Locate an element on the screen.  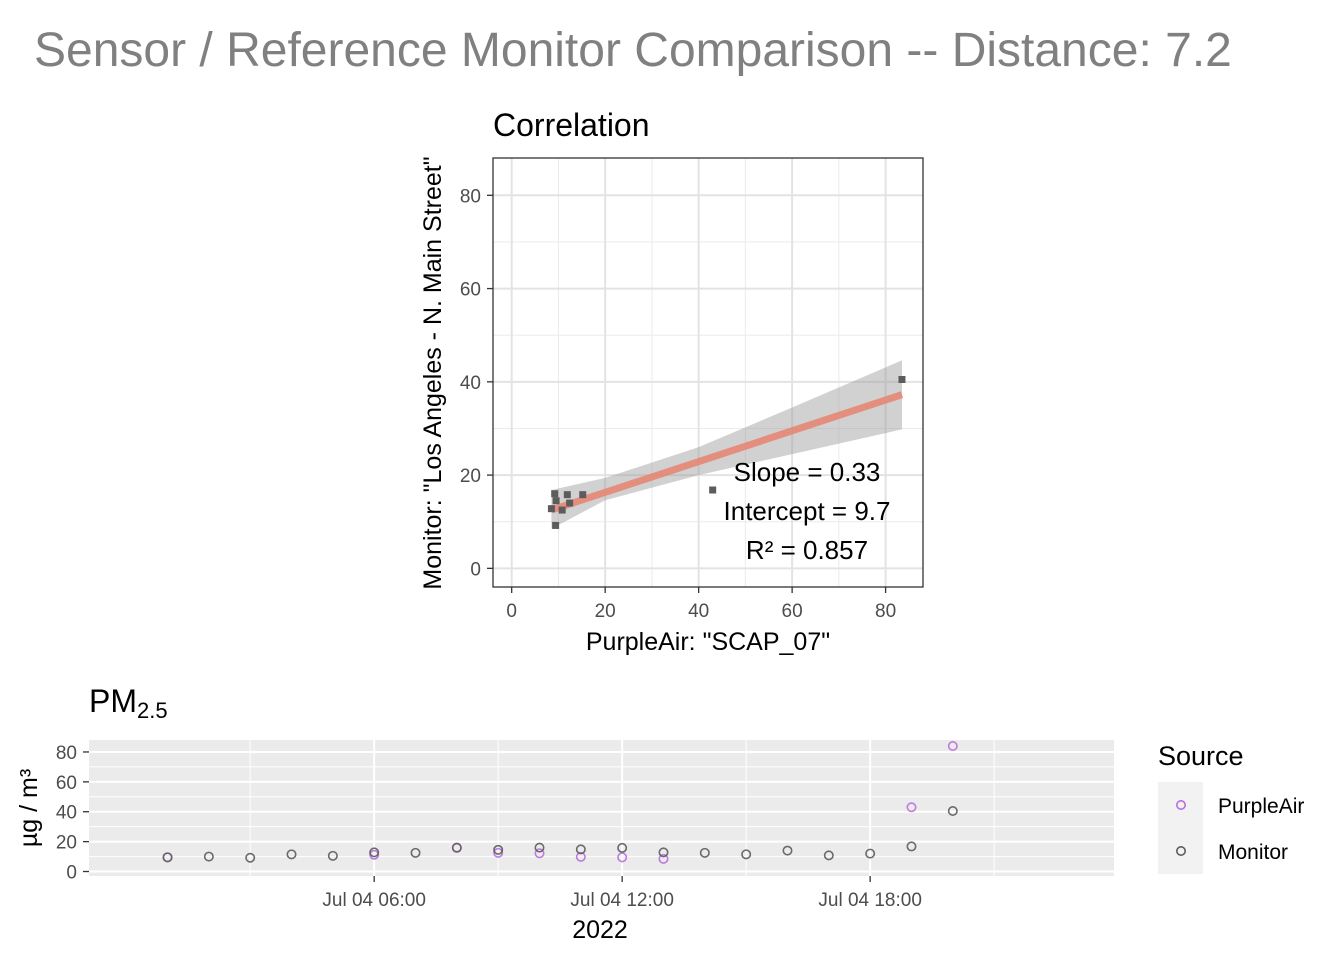
timeseries-y-tick-label: 40 is located at coordinates (66, 813).